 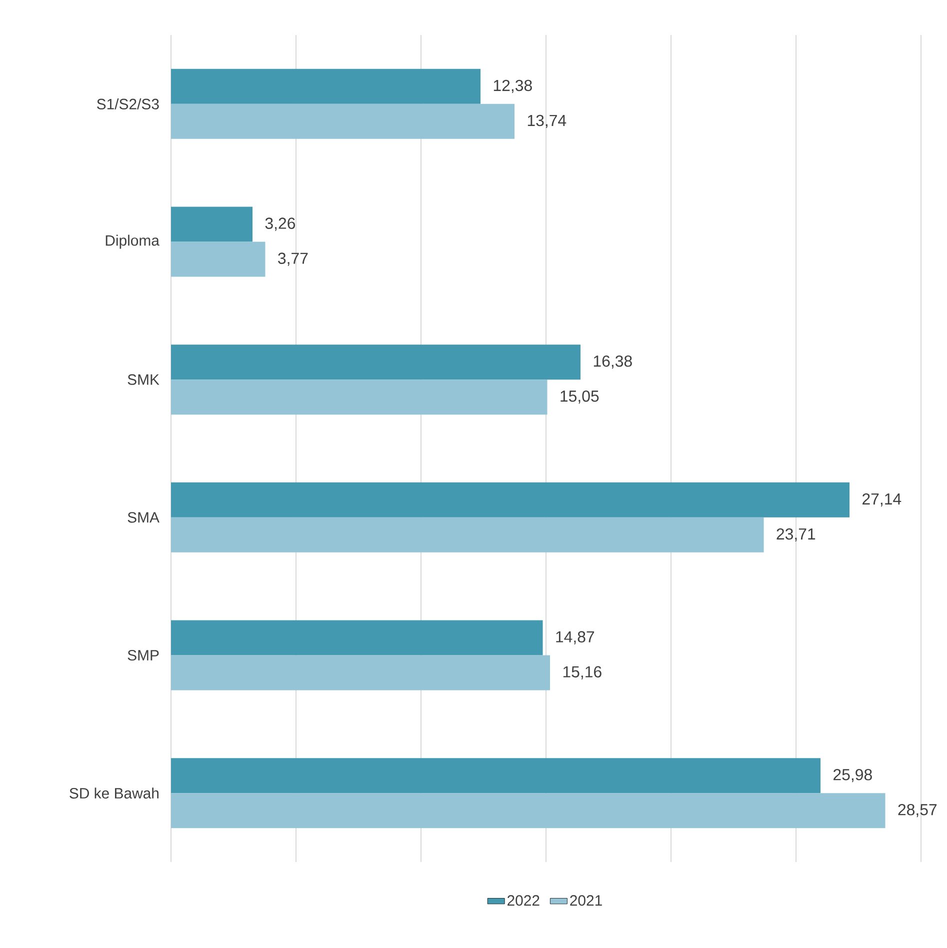 I want to click on data-label: 25,98, so click(x=853, y=775).